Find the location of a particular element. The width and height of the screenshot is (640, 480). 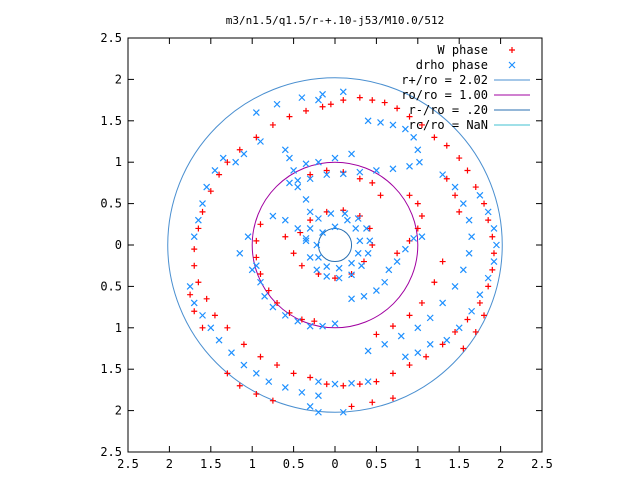

x-tick-label: 0 is located at coordinates (334, 464).